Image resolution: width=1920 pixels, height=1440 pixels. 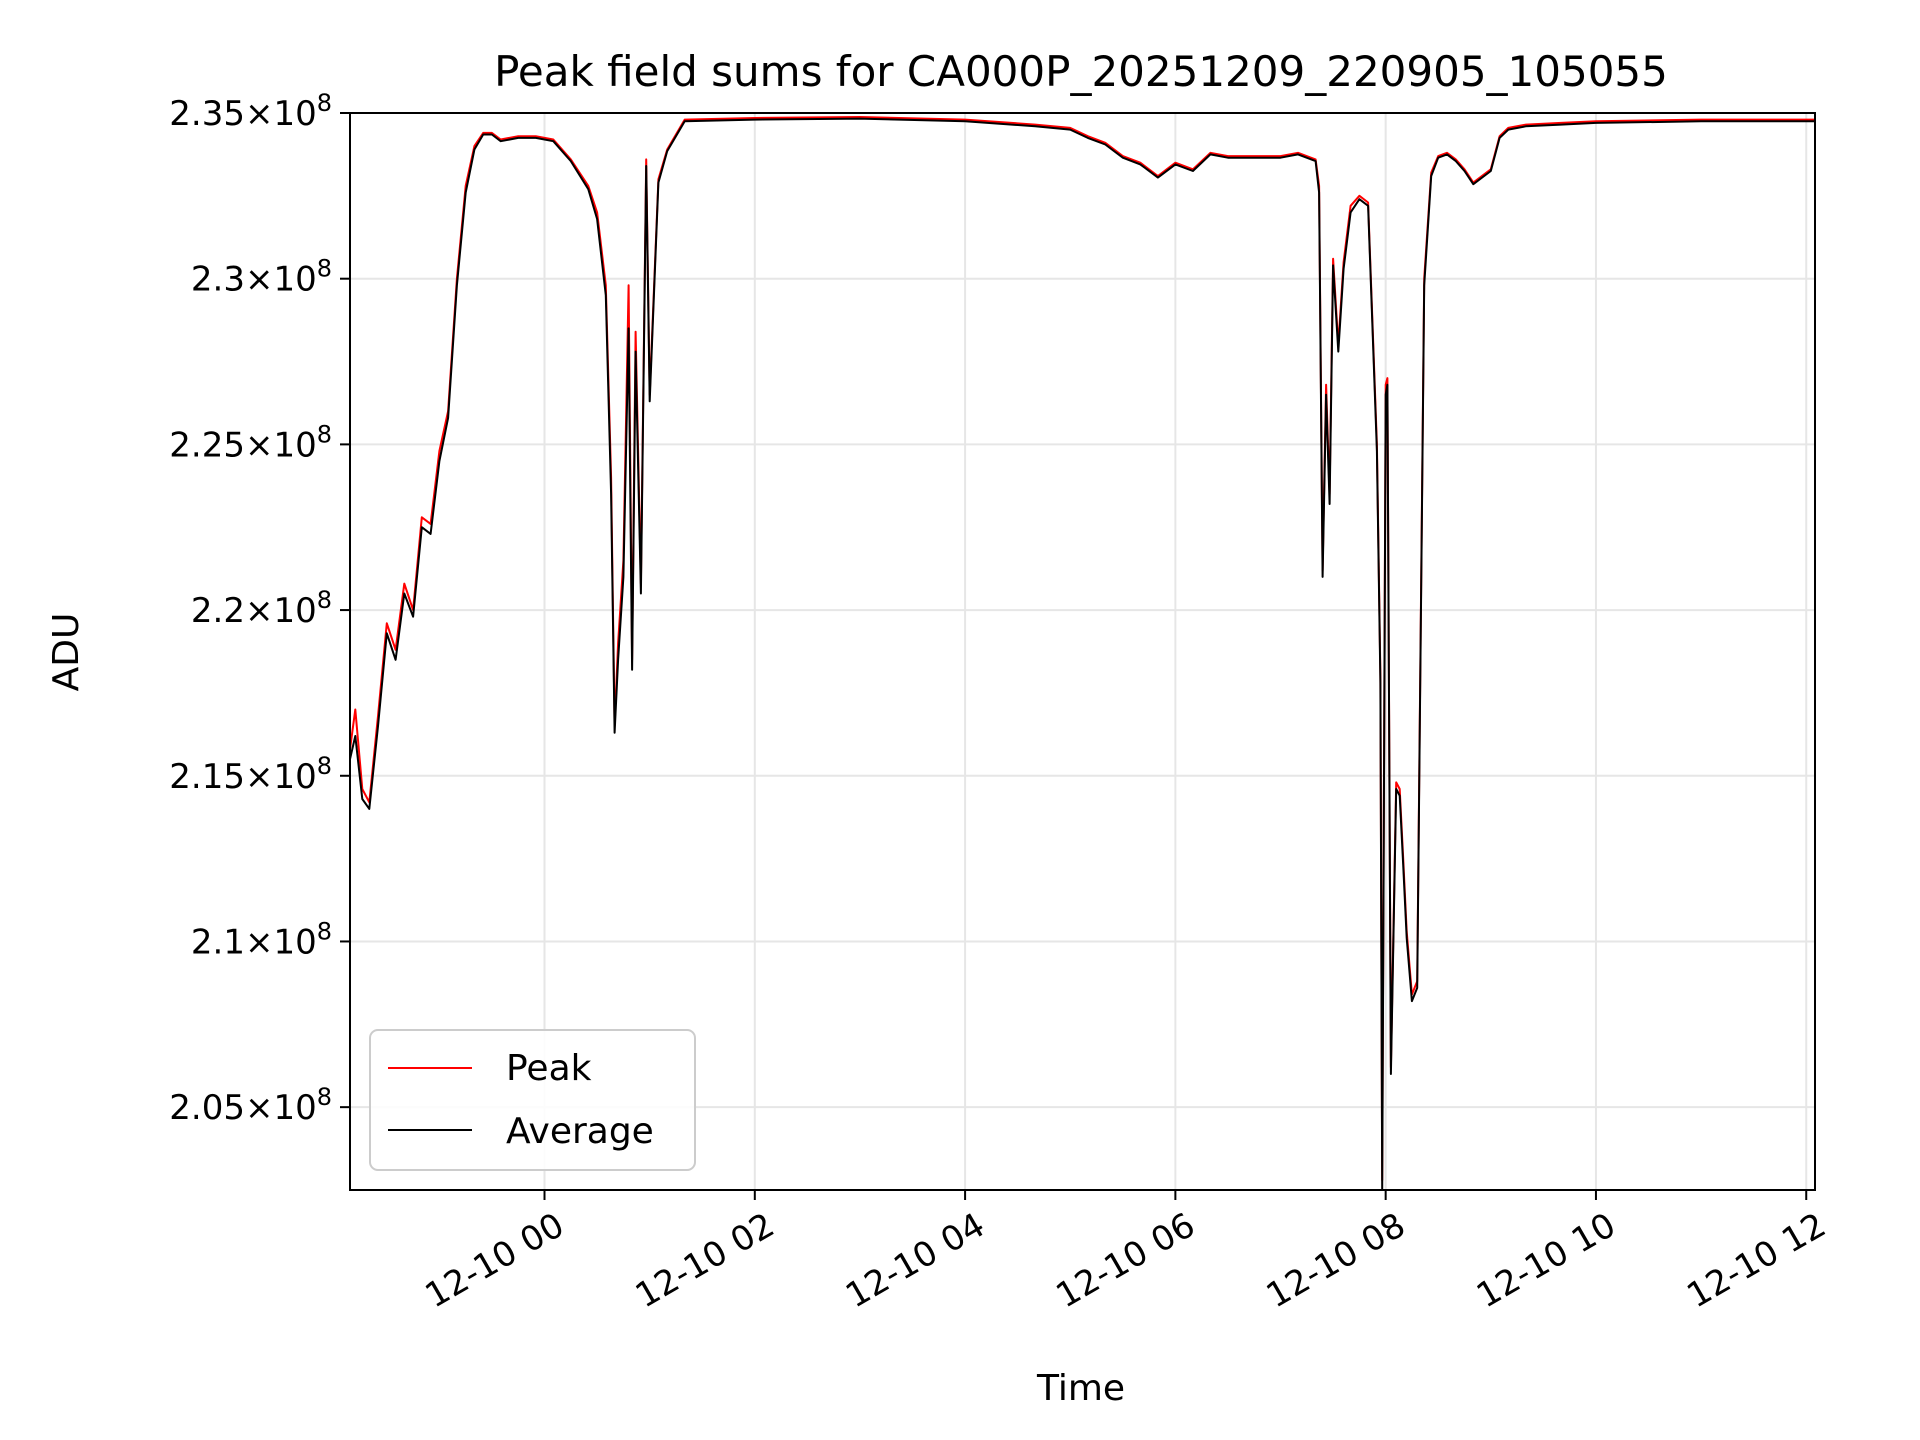 What do you see at coordinates (250, 774) in the screenshot?
I see `y-tick-label: 2.15×108` at bounding box center [250, 774].